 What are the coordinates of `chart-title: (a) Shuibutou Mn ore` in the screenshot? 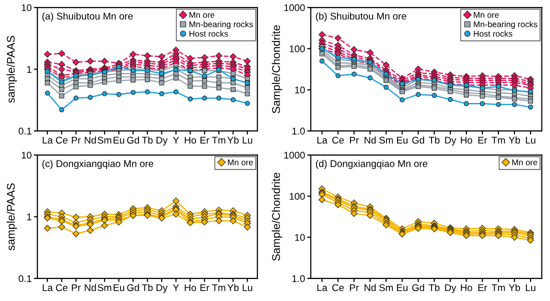 It's located at (87, 17).